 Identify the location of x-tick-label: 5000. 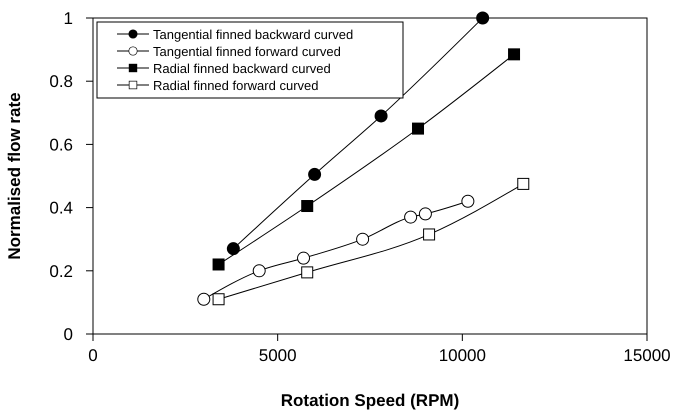
(277, 355).